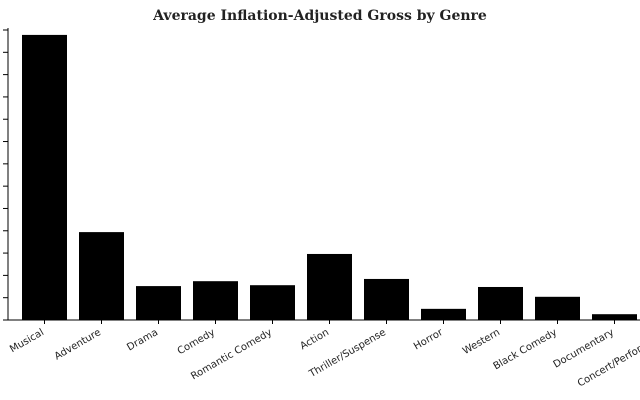  What do you see at coordinates (142, 340) in the screenshot?
I see `x-tick-label: Drama` at bounding box center [142, 340].